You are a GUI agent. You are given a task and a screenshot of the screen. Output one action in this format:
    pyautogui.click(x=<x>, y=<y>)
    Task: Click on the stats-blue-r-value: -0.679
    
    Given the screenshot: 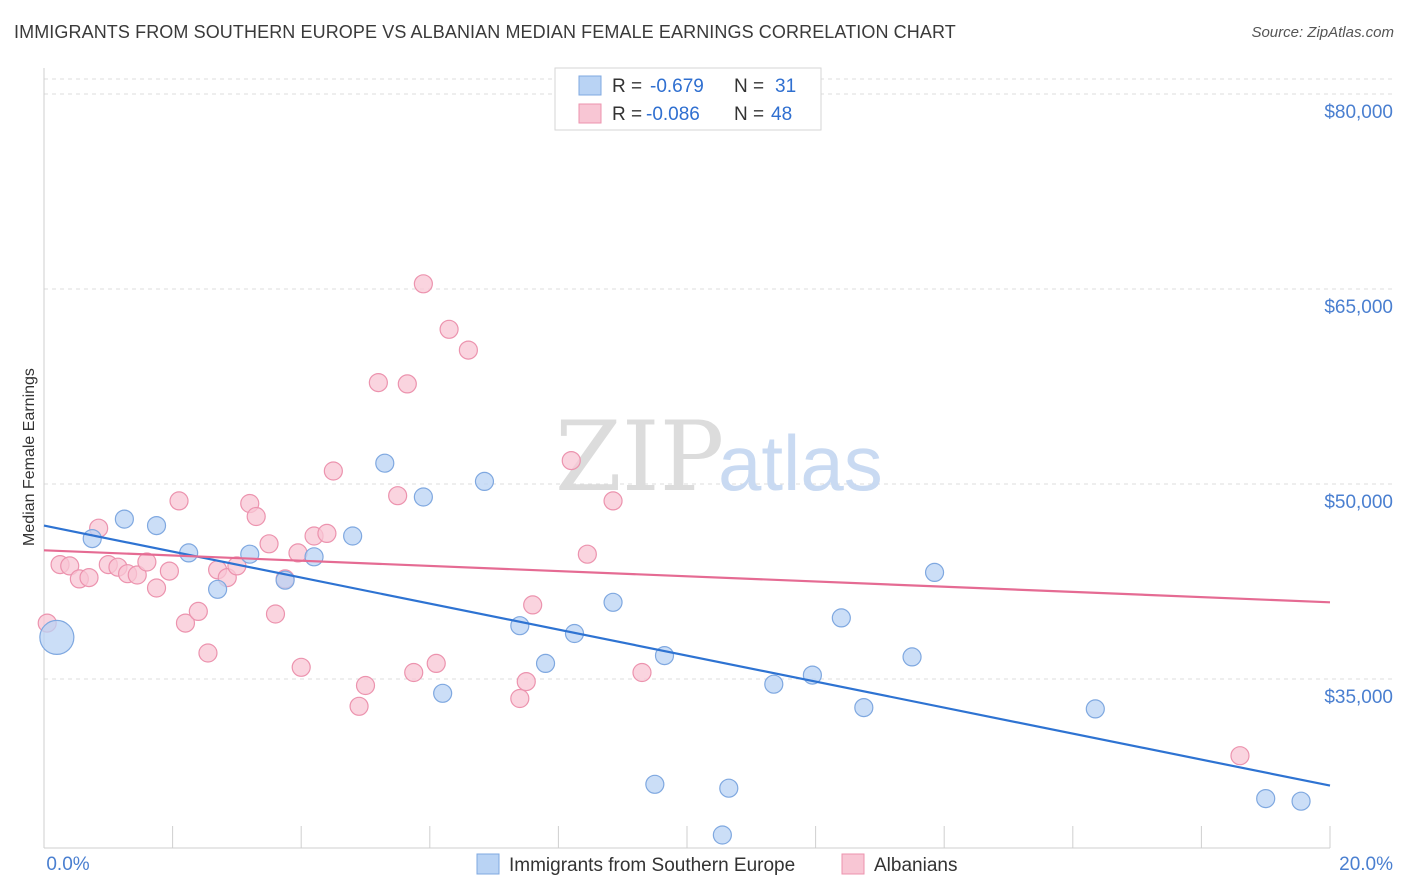 What is the action you would take?
    pyautogui.click(x=677, y=86)
    